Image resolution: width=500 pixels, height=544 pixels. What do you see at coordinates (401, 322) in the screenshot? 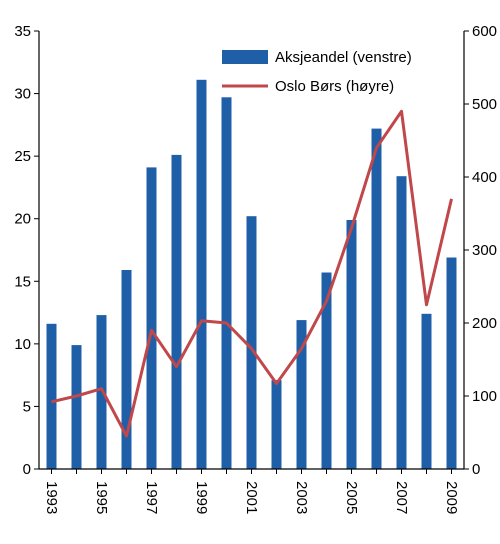
I see `bar-2007` at bounding box center [401, 322].